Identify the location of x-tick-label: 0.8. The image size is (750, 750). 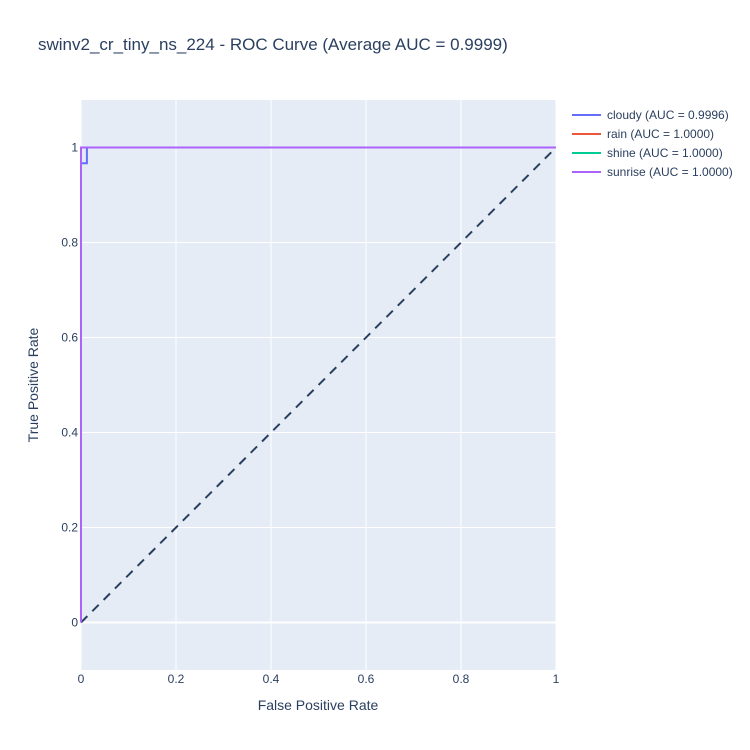
(461, 679).